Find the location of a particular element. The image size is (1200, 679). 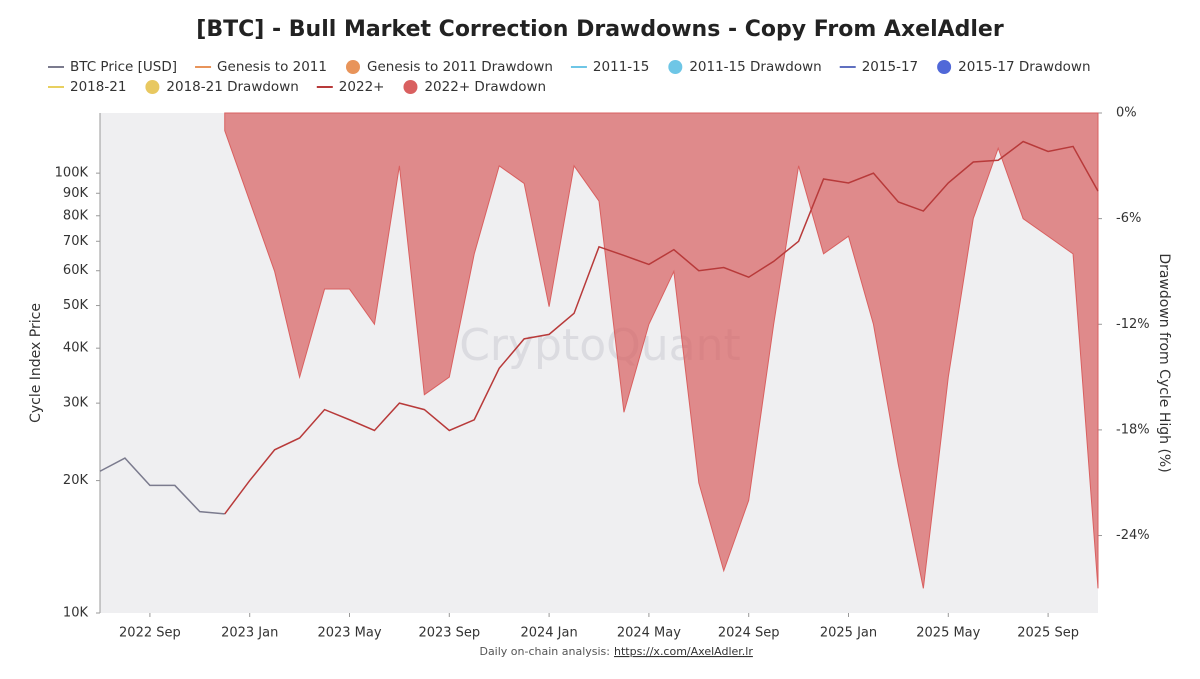

y2-axis-title: Drawdown from Cycle High (%) is located at coordinates (1164, 362).